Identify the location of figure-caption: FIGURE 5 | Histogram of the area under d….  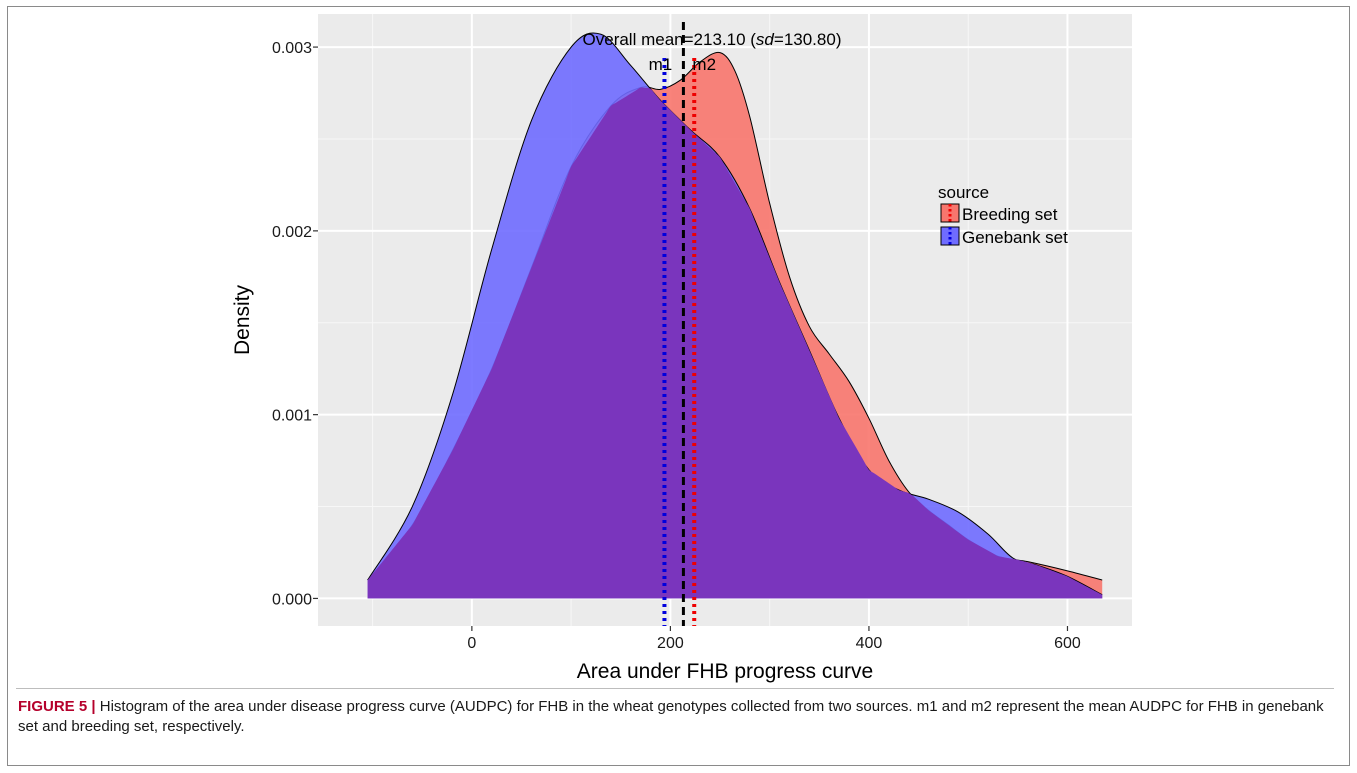
(678, 717).